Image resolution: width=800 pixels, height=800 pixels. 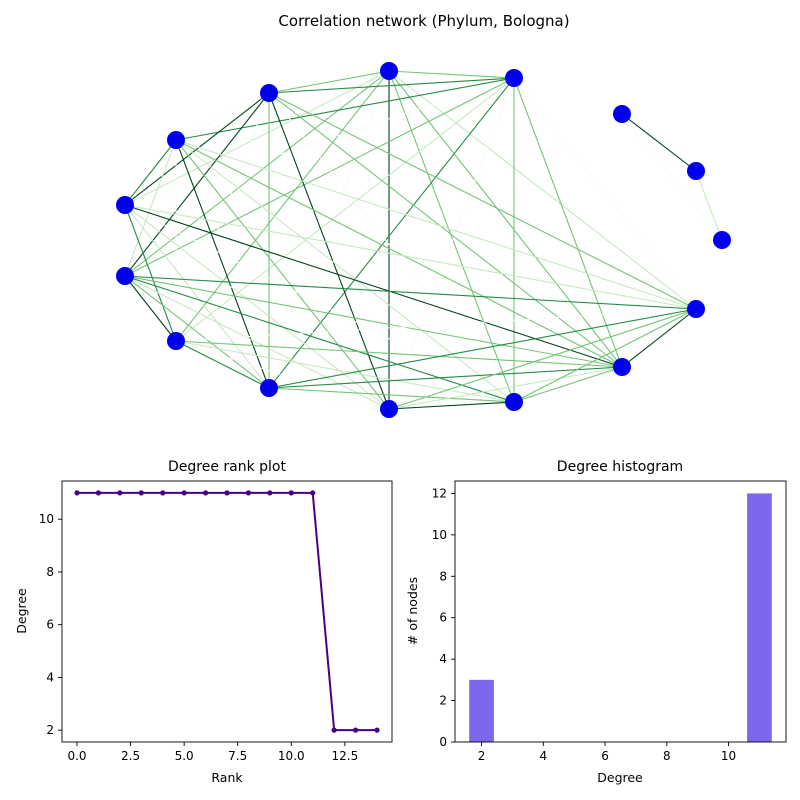 I want to click on rank-xtick-label-4: 10.0, so click(x=291, y=756).